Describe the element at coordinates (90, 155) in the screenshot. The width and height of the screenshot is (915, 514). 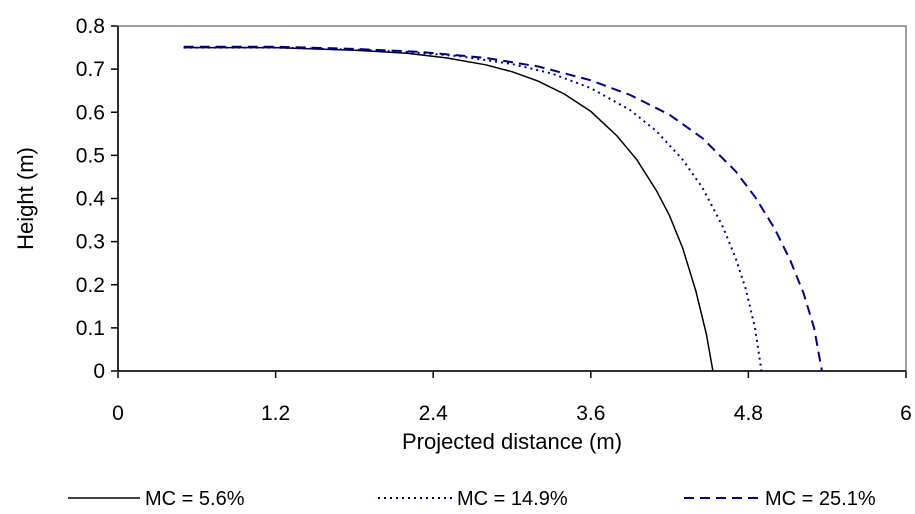
I see `y-tick-label: 0.5` at that location.